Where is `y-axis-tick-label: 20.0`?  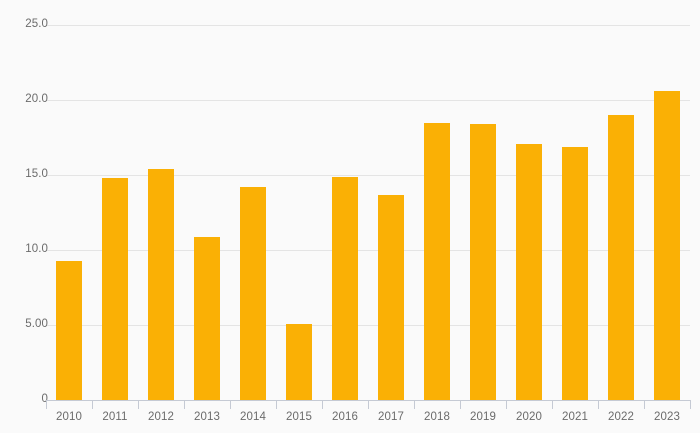
y-axis-tick-label: 20.0 is located at coordinates (36, 99).